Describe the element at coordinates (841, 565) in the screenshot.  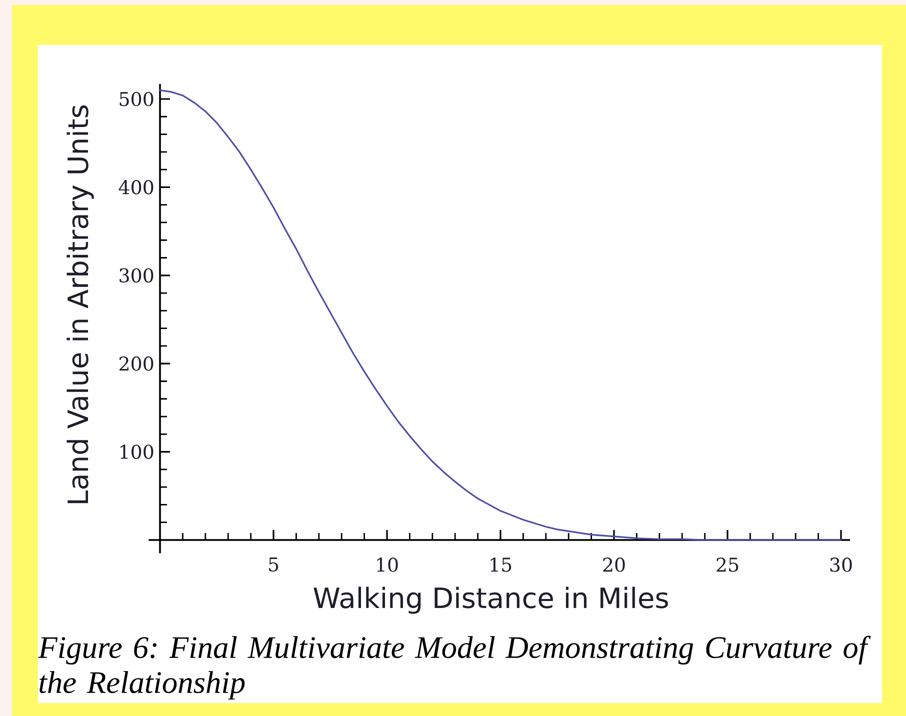
I see `x-tick-label: 30` at that location.